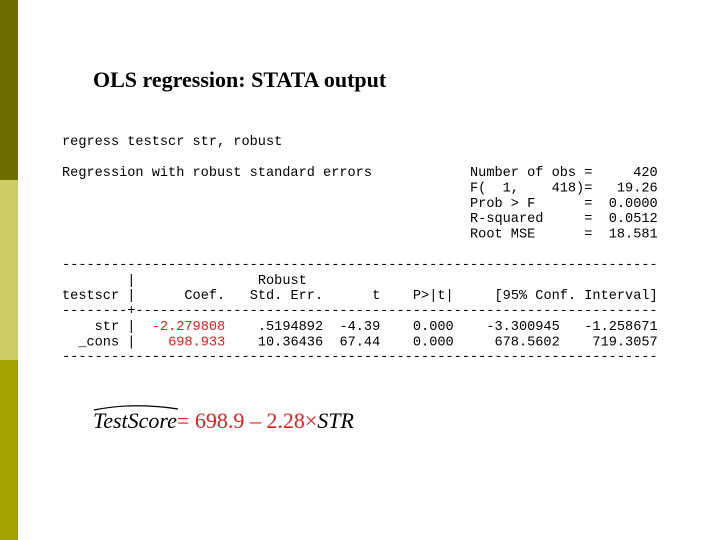 This screenshot has width=720, height=540. Describe the element at coordinates (188, 327) in the screenshot. I see `cell: -2.279808` at that location.